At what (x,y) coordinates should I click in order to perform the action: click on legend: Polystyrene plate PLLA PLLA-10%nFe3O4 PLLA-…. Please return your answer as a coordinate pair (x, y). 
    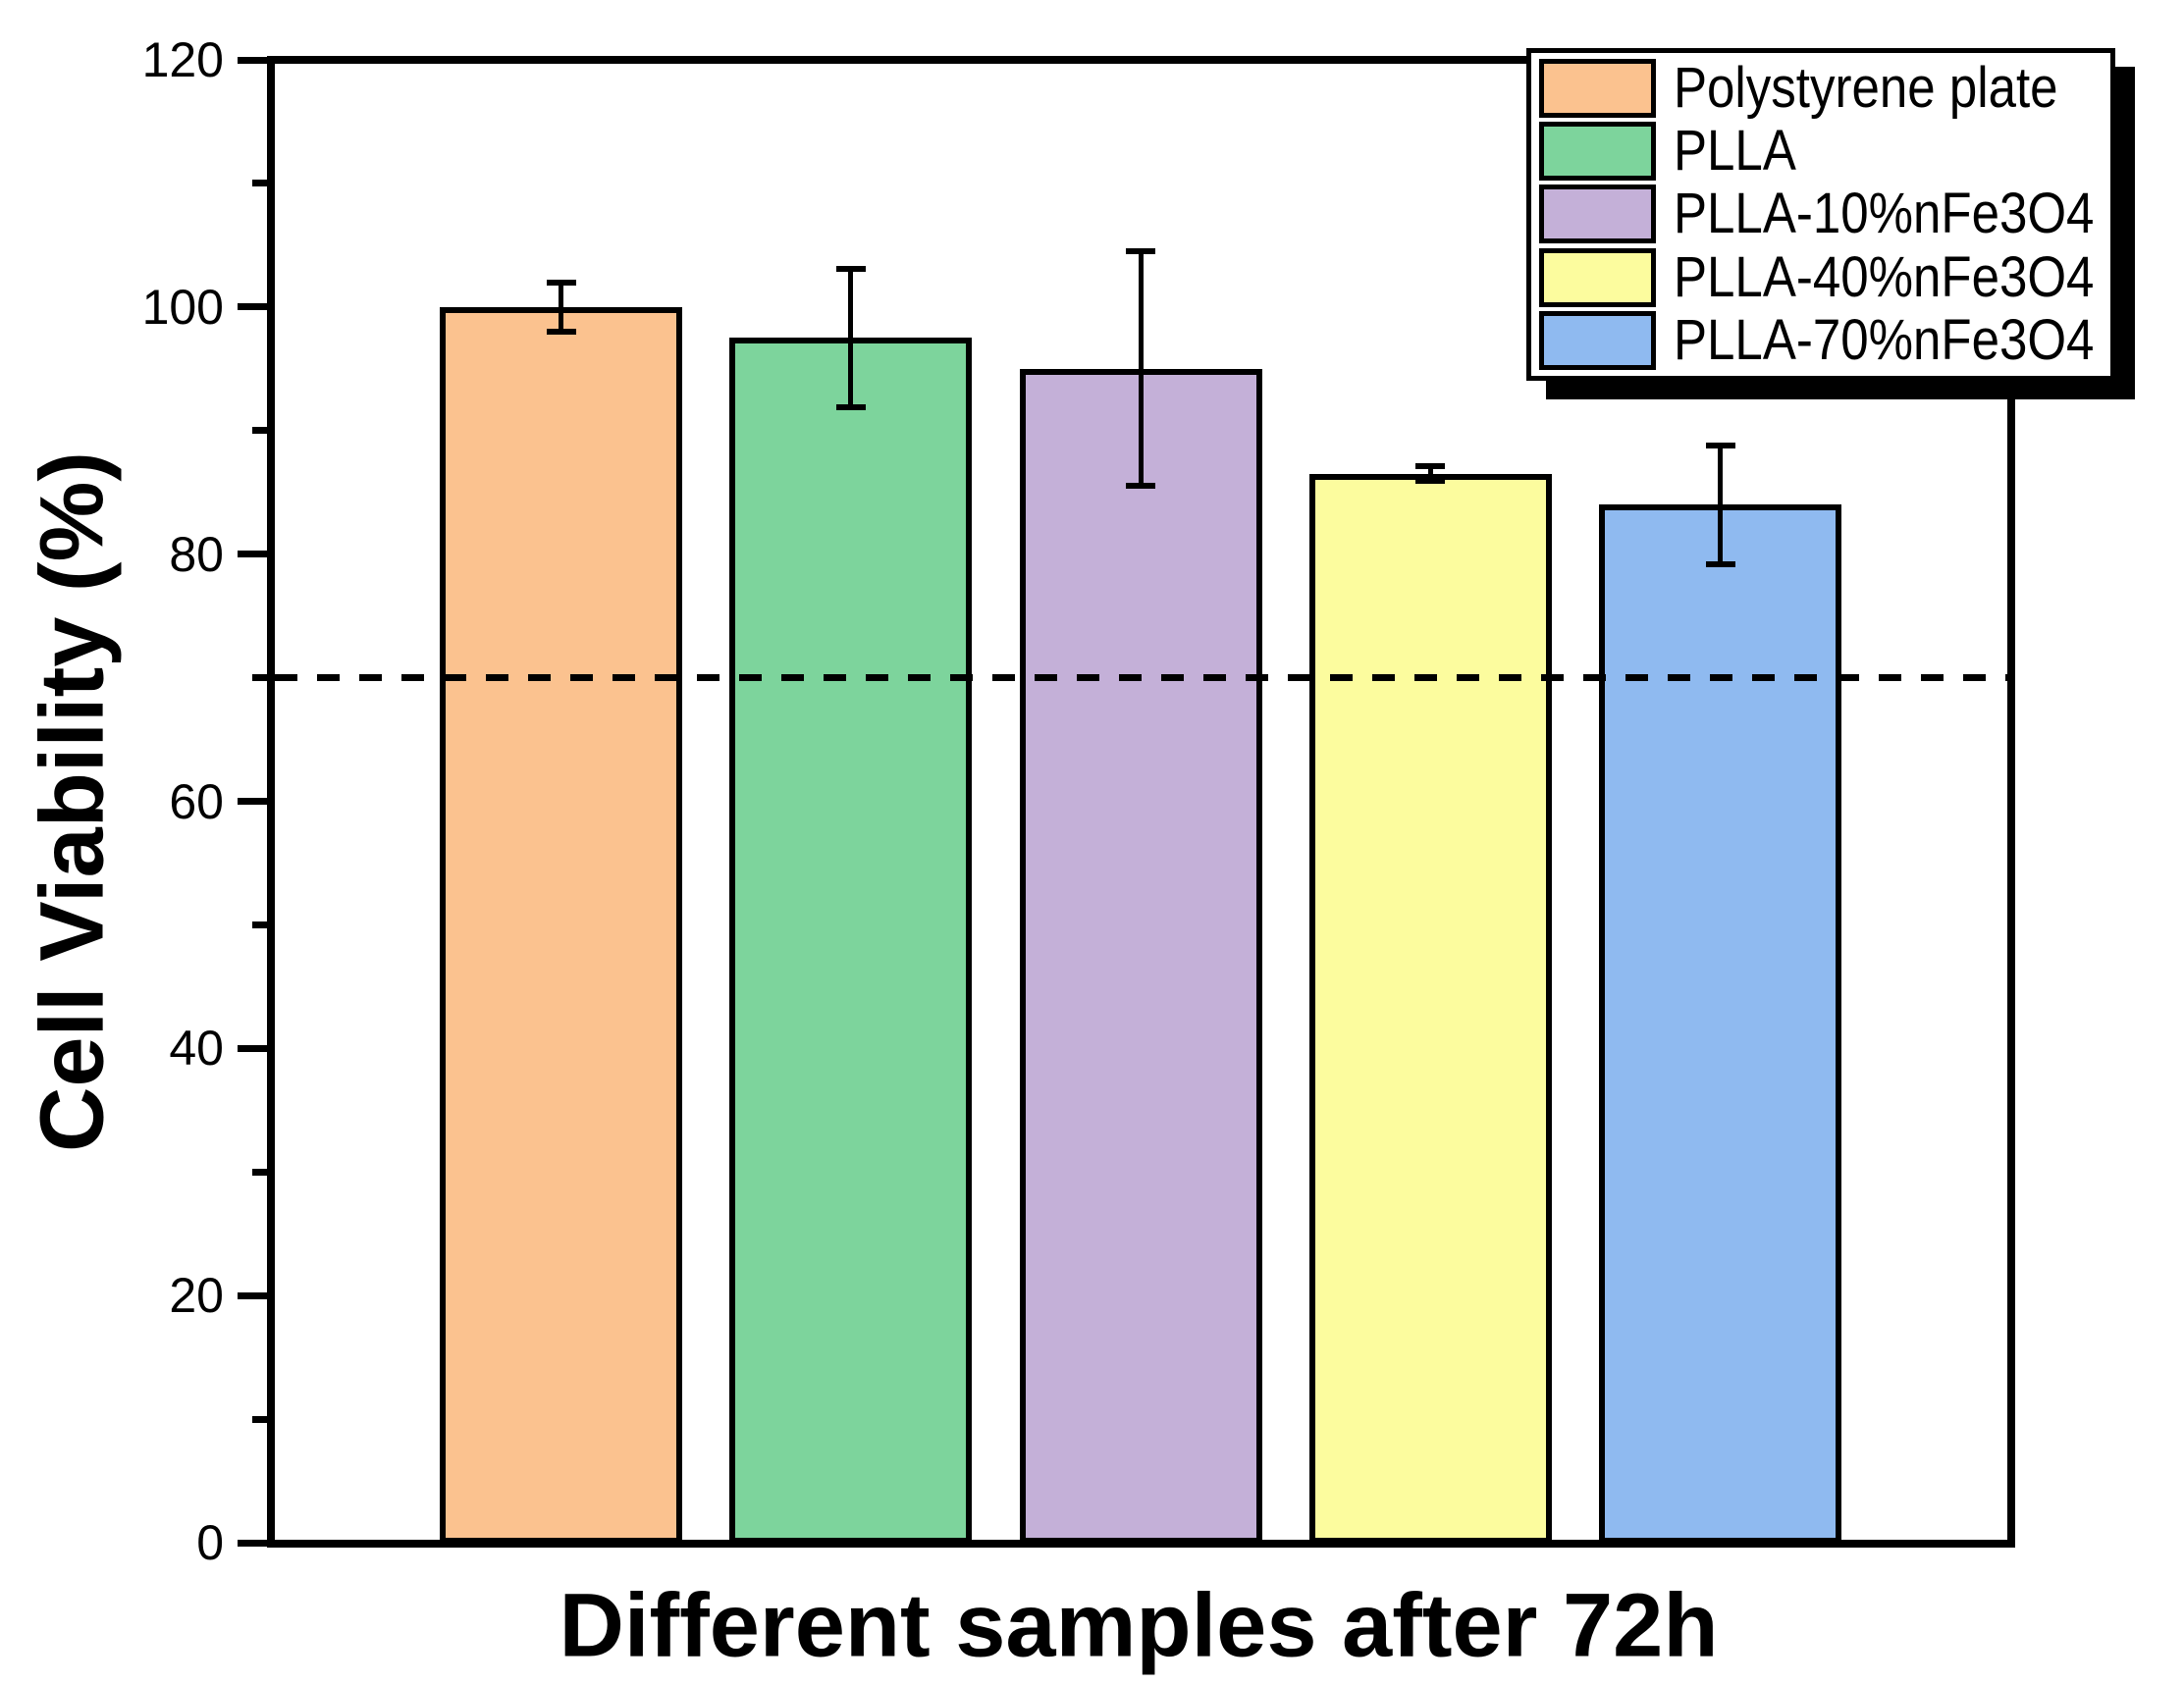
    Looking at the image, I should click on (1820, 214).